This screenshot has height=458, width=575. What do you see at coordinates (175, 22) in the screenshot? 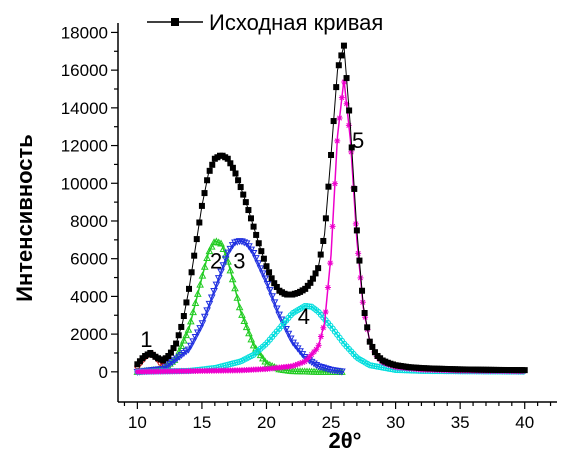
I see `legend-marker-square` at bounding box center [175, 22].